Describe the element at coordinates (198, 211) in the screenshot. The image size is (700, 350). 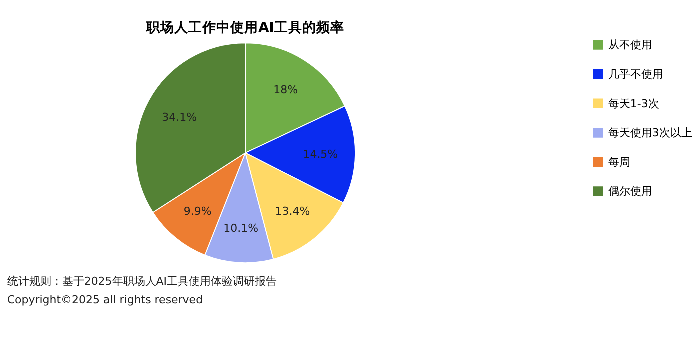
I see `data-label: 9.9%` at that location.